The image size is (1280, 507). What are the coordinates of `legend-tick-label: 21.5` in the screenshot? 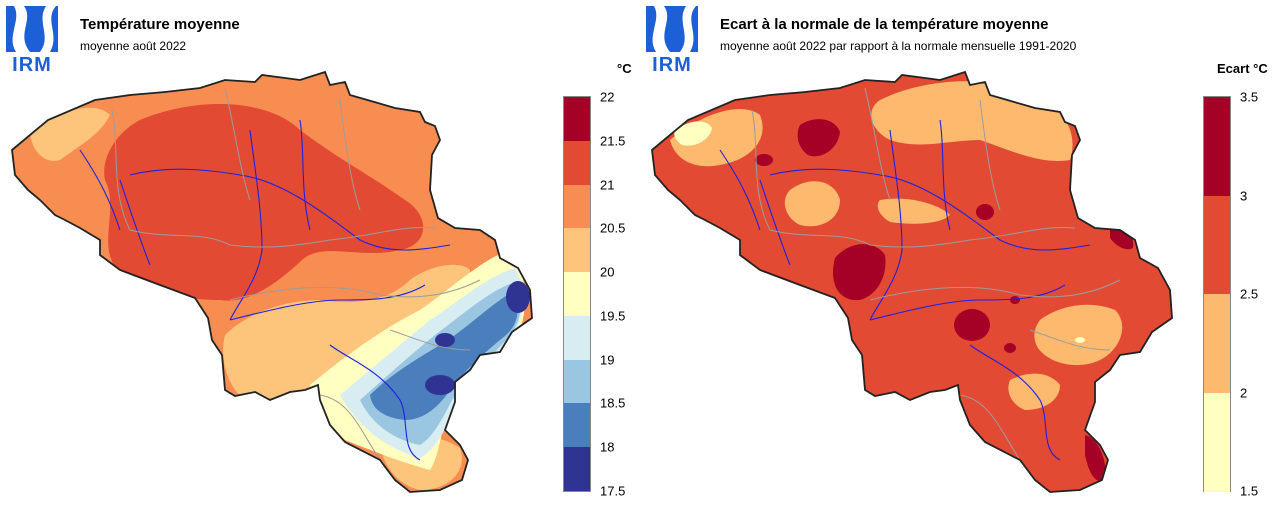 It's located at (613, 141).